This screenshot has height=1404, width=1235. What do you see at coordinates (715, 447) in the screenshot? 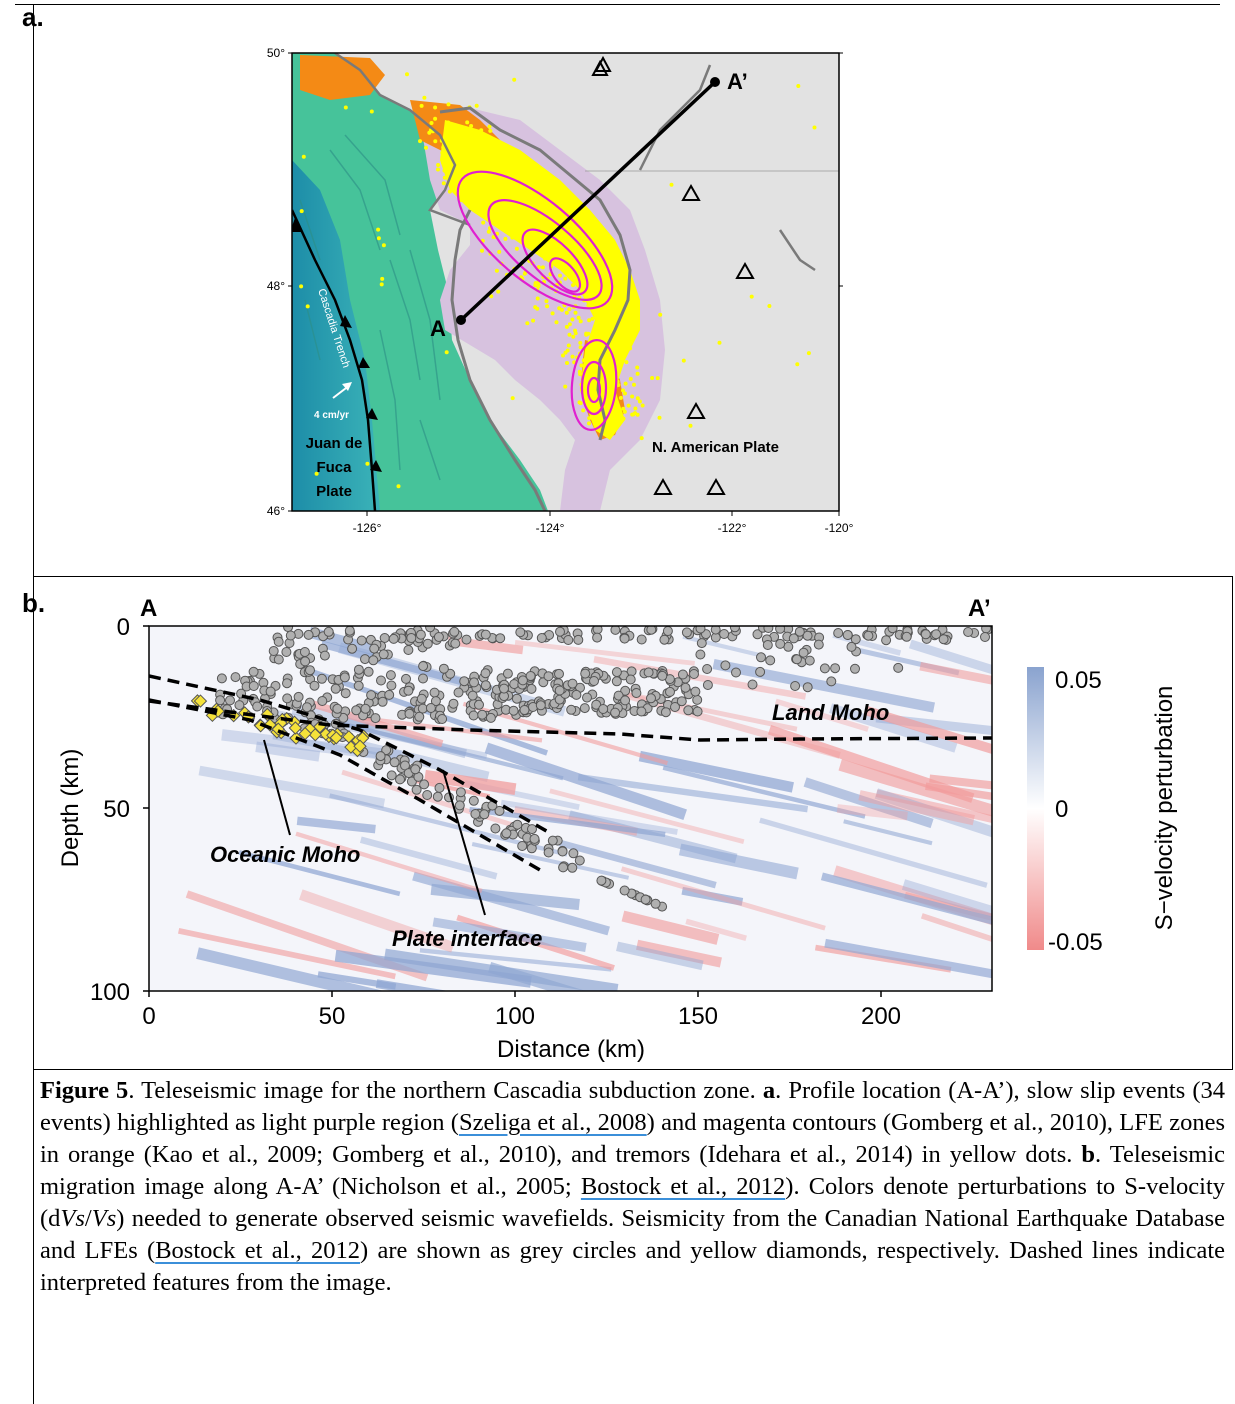
I see `north-american-plate-label: N. American Plate` at bounding box center [715, 447].